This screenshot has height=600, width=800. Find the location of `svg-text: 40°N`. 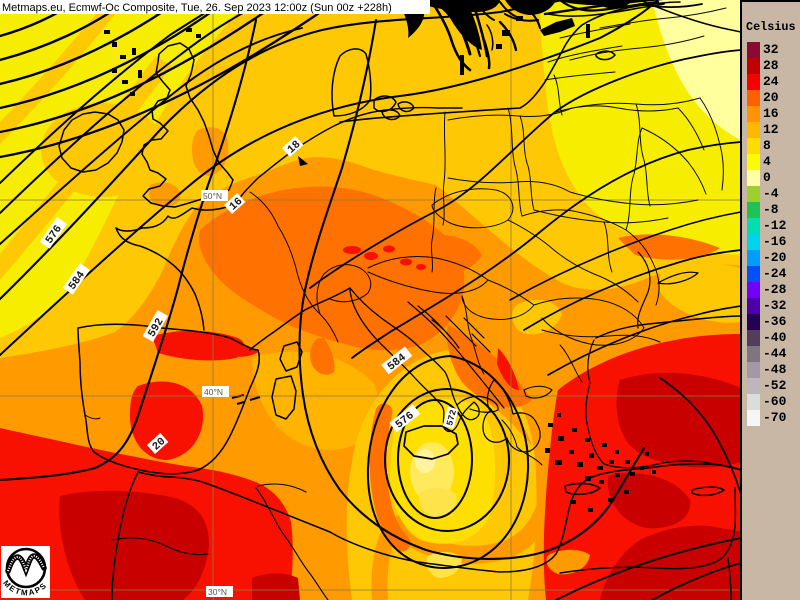

svg-text: 40°N is located at coordinates (213, 392).